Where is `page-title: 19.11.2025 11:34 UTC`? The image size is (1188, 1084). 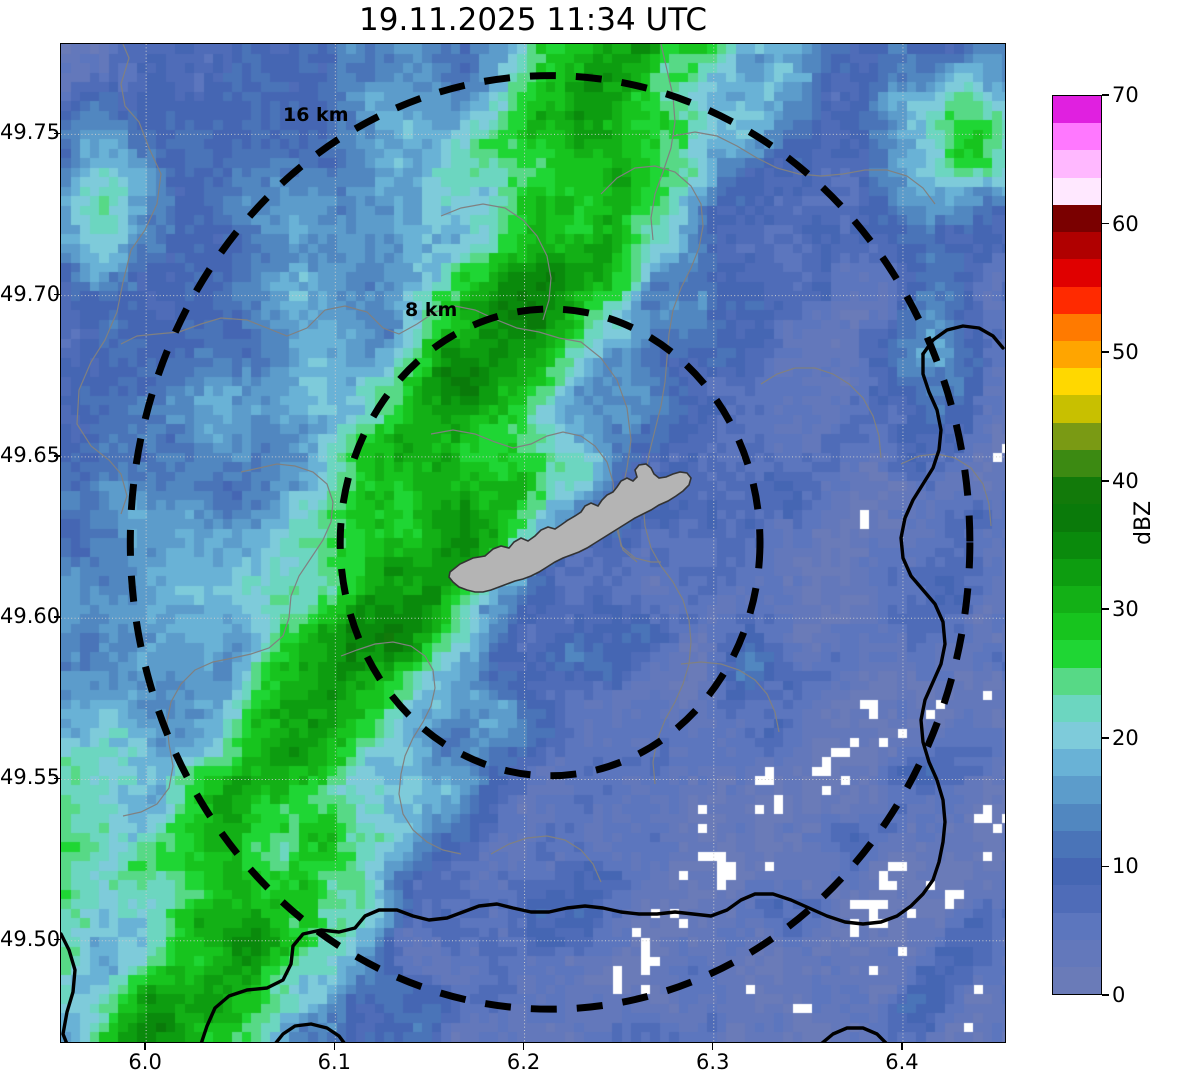
page-title: 19.11.2025 11:34 UTC is located at coordinates (533, 20).